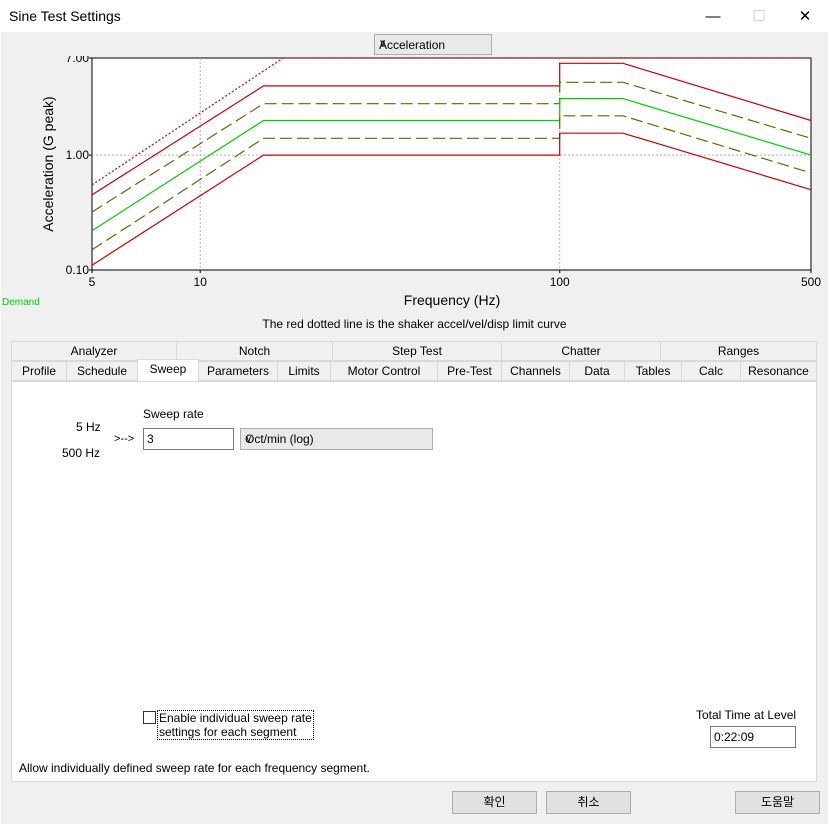 This screenshot has height=825, width=829. I want to click on sweep-rate-input: 3, so click(188, 439).